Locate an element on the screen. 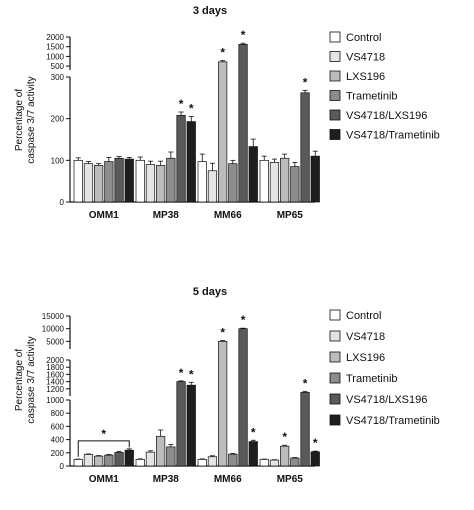 Image resolution: width=474 pixels, height=510 pixels. y-tick-label: 1500 is located at coordinates (55, 47).